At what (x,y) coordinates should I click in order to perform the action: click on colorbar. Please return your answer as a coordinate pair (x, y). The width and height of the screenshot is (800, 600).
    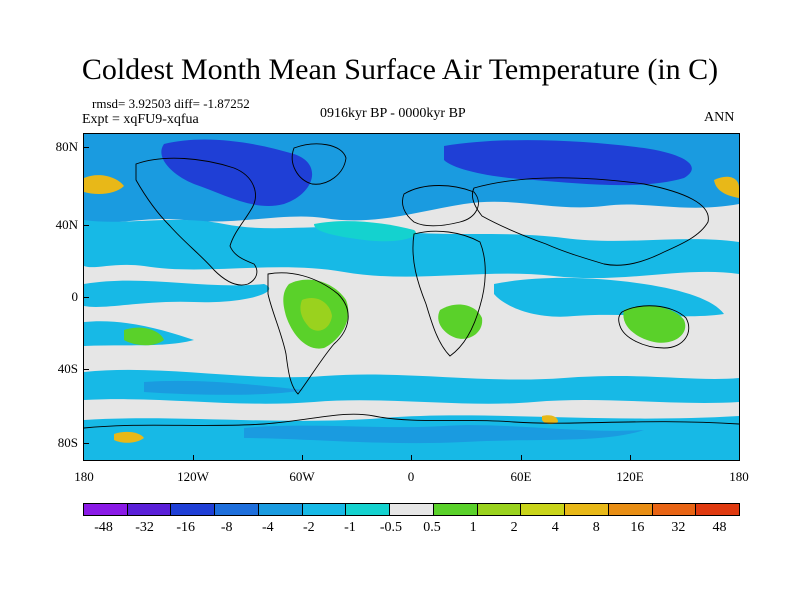
    Looking at the image, I should click on (411, 509).